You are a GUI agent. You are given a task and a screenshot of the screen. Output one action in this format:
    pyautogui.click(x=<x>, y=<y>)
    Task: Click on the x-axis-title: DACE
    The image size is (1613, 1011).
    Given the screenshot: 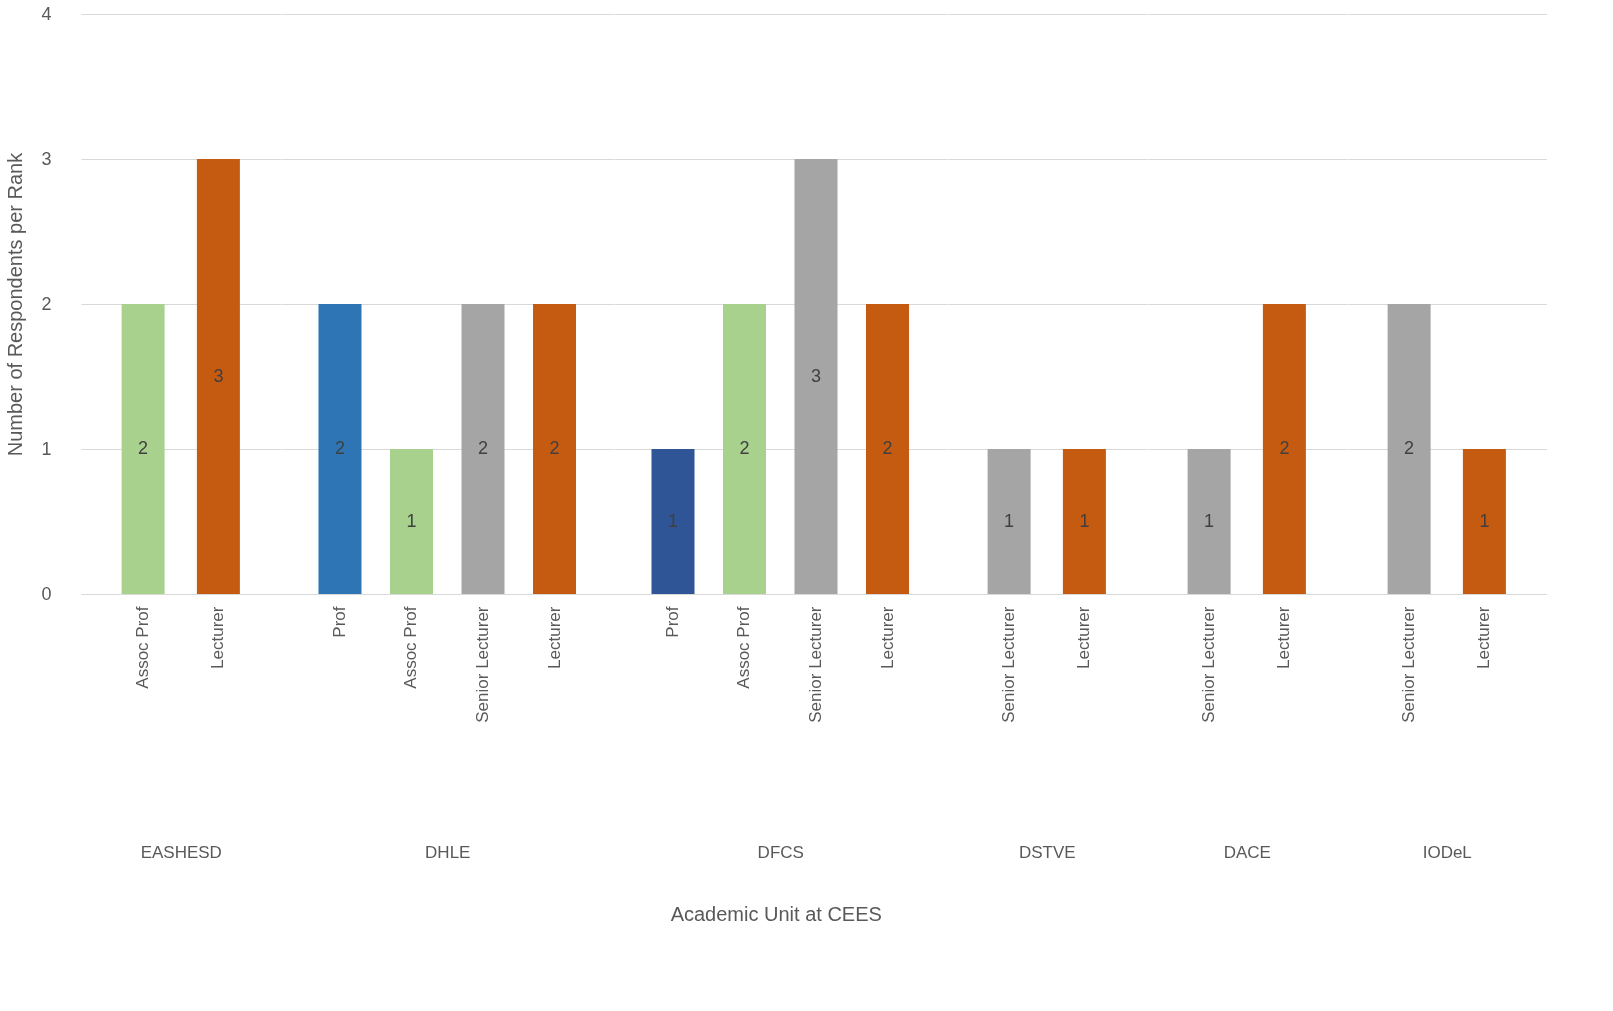 What is the action you would take?
    pyautogui.click(x=1247, y=852)
    